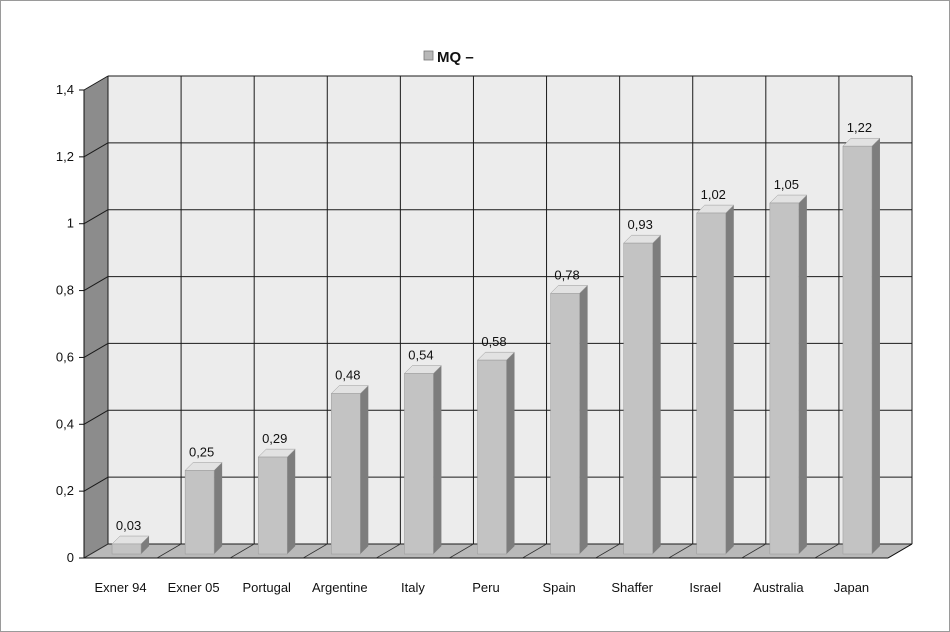  Describe the element at coordinates (786, 184) in the screenshot. I see `data-label: 1,05` at that location.